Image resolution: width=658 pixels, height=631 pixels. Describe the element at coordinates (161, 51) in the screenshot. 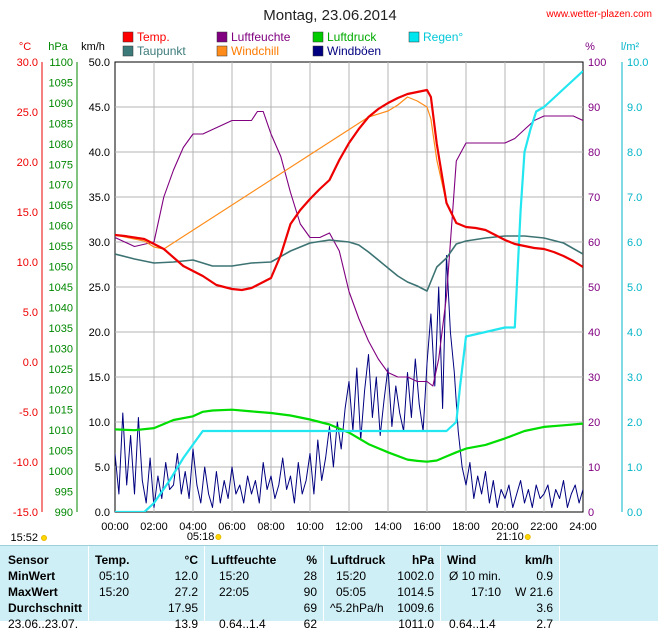

I see `legend-label: Taupunkt` at that location.